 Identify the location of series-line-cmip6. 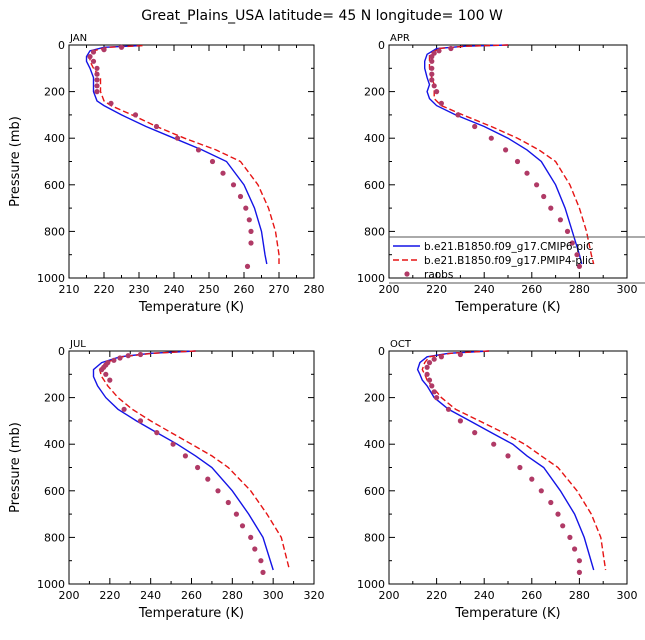
(505, 460).